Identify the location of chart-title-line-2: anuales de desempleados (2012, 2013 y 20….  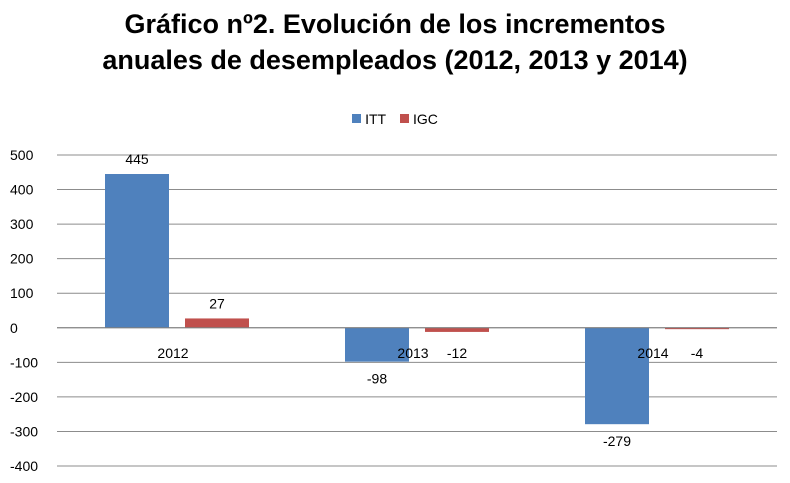
(395, 60).